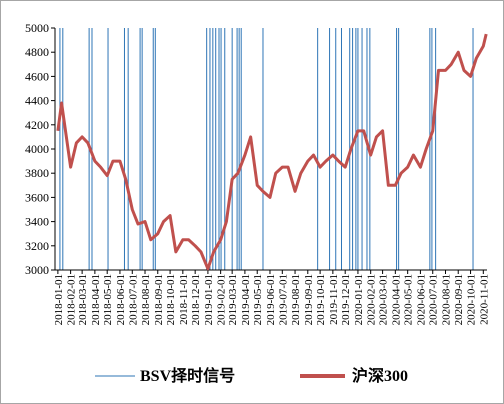 Image resolution: width=504 pixels, height=404 pixels. What do you see at coordinates (37, 52) in the screenshot?
I see `y-tick-label: 4800` at bounding box center [37, 52].